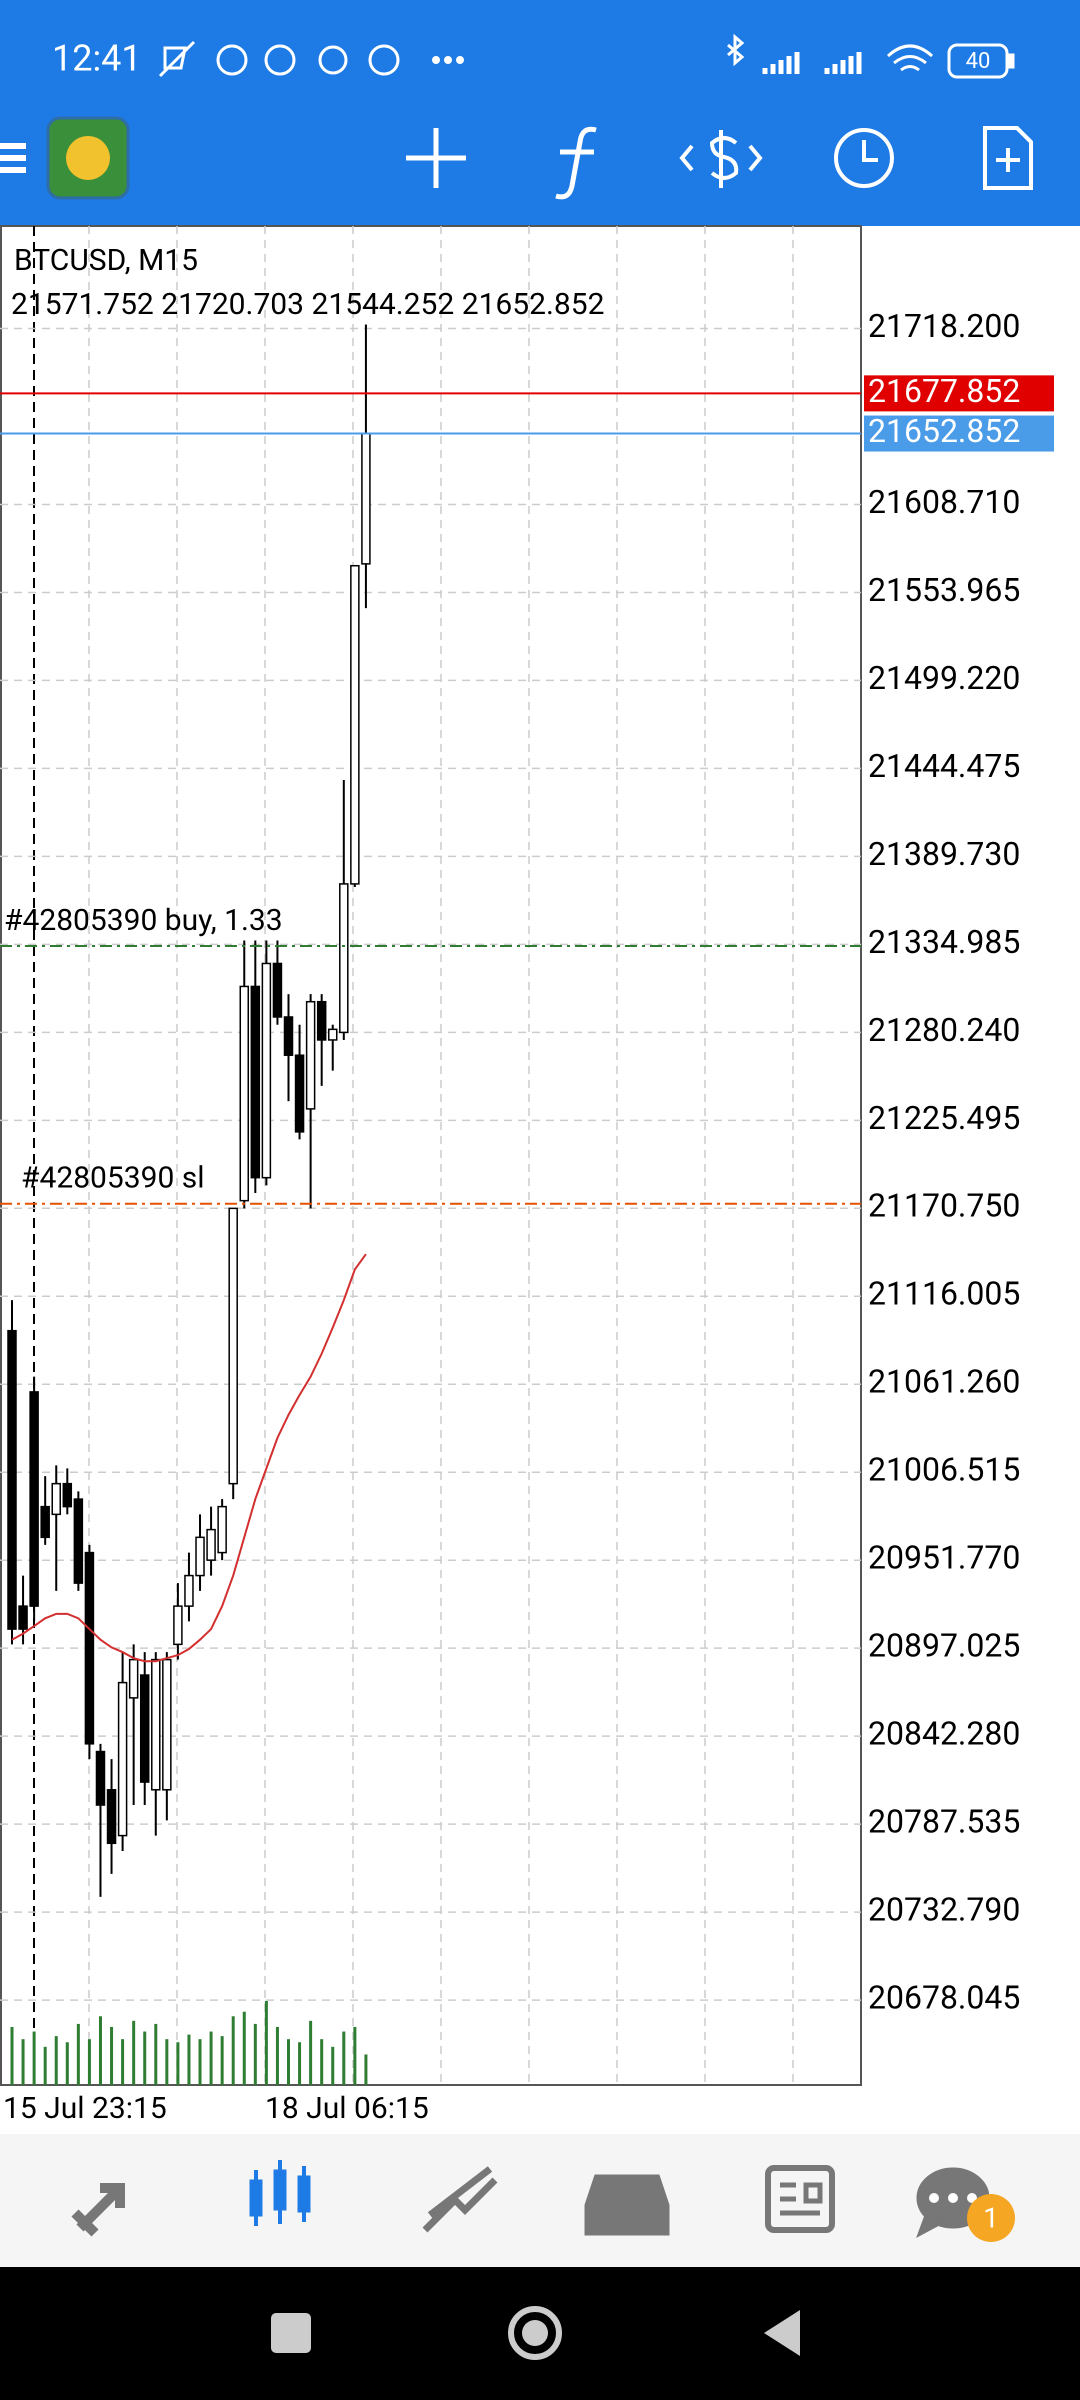 Image resolution: width=1080 pixels, height=2400 pixels. I want to click on badge-count: 1, so click(991, 2217).